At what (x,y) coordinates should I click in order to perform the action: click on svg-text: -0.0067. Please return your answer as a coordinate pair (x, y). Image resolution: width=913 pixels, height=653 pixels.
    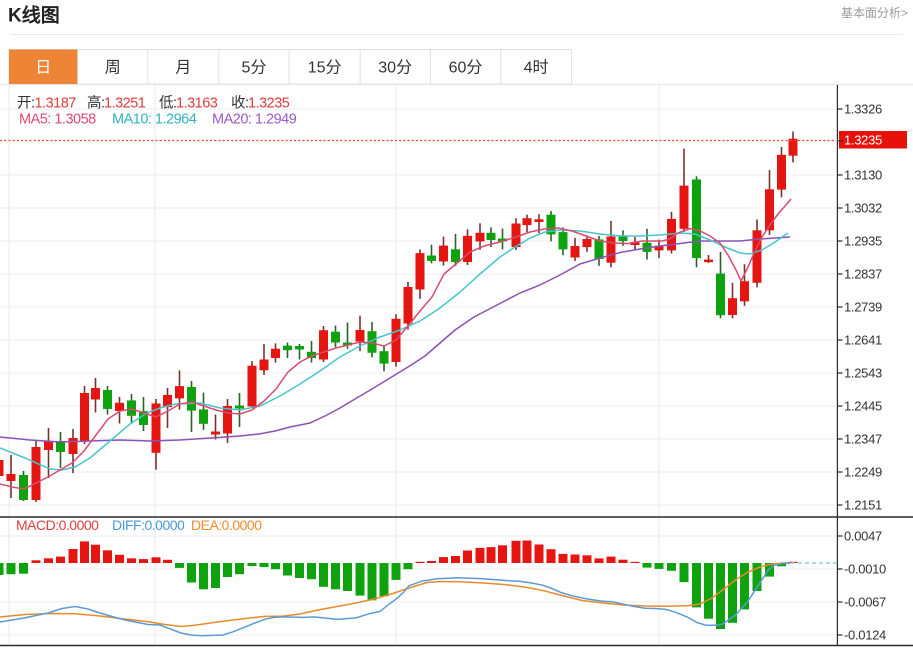
    Looking at the image, I should click on (865, 602).